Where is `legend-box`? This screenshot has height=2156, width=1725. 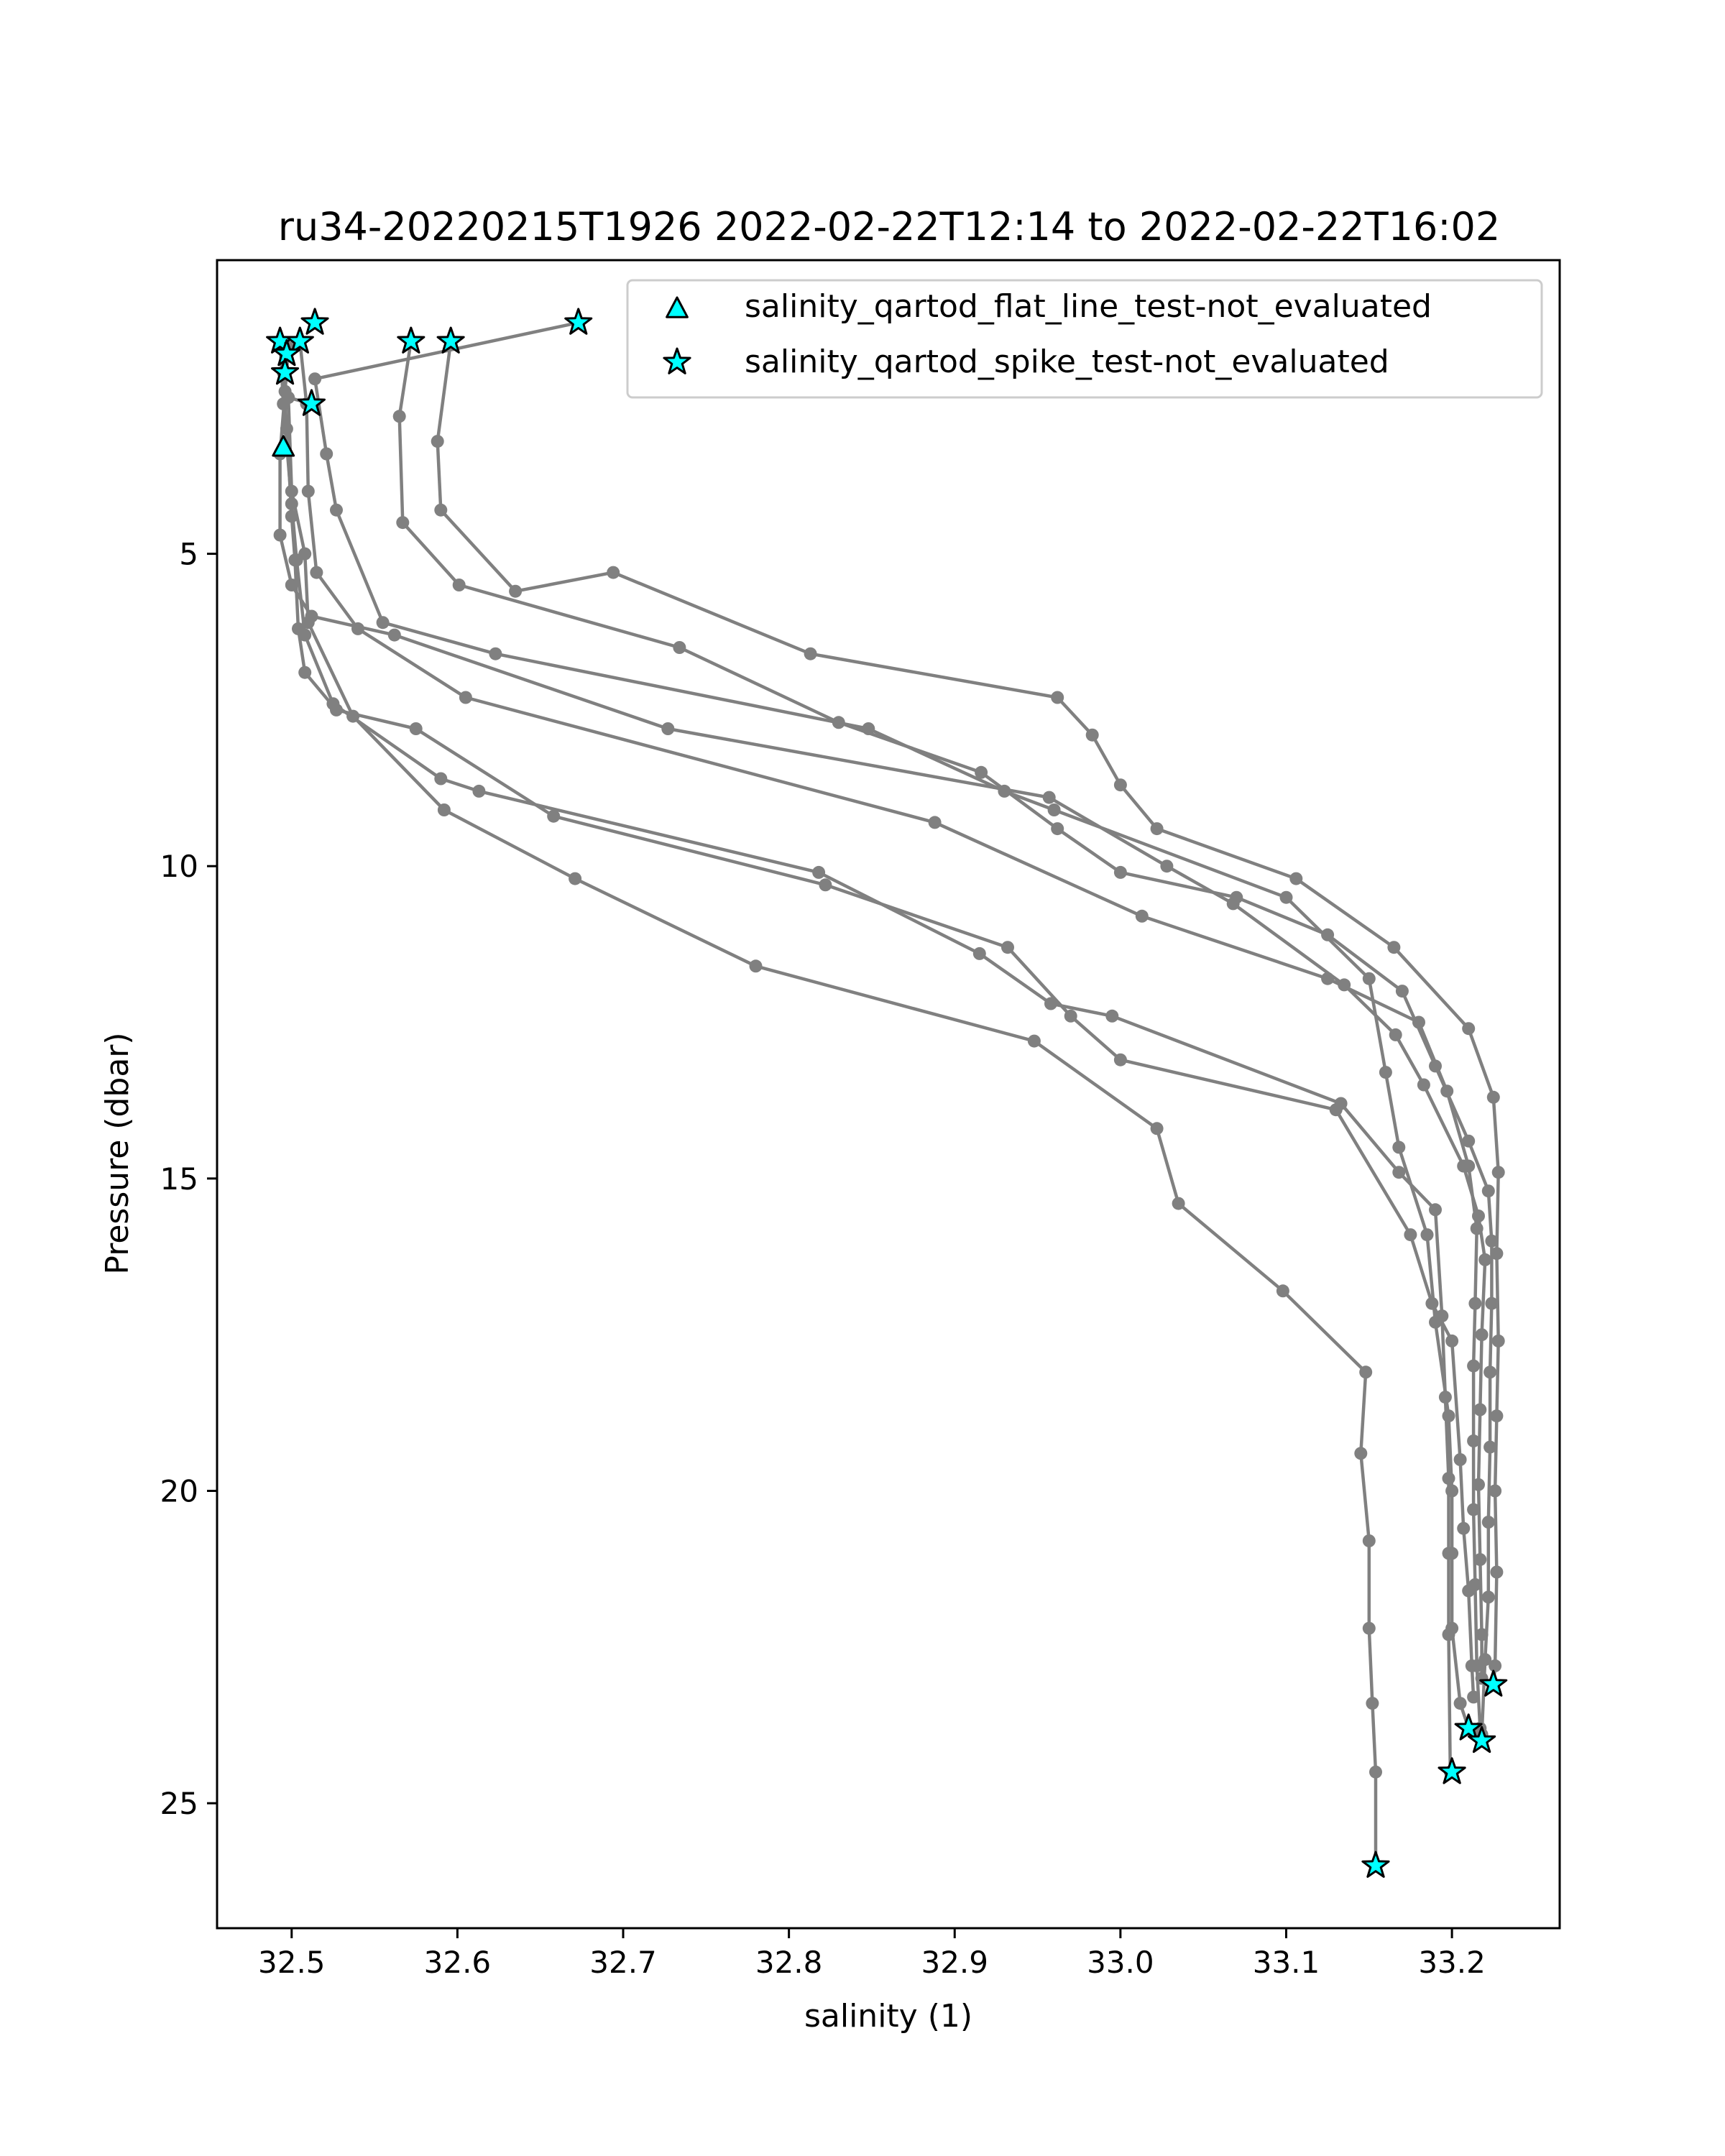
legend-box is located at coordinates (1084, 339).